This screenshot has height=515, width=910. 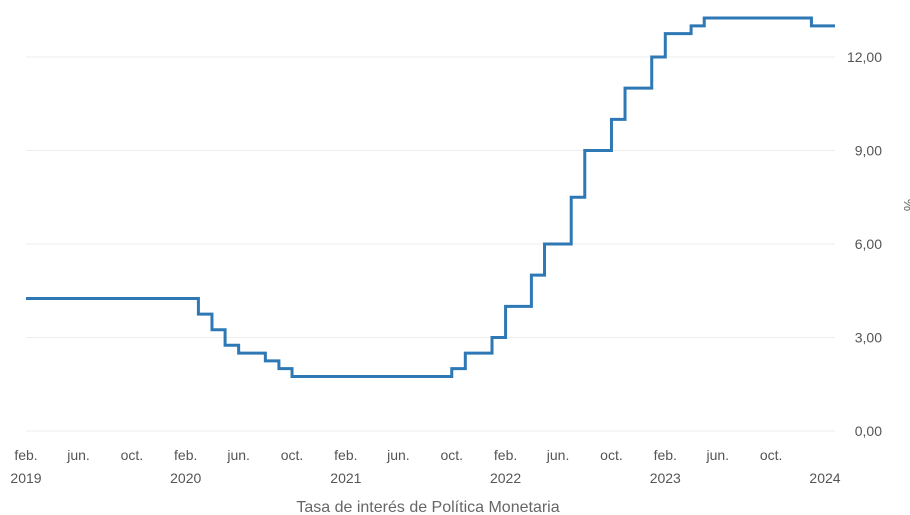 I want to click on y-tick-label: 6,00, so click(x=868, y=244).